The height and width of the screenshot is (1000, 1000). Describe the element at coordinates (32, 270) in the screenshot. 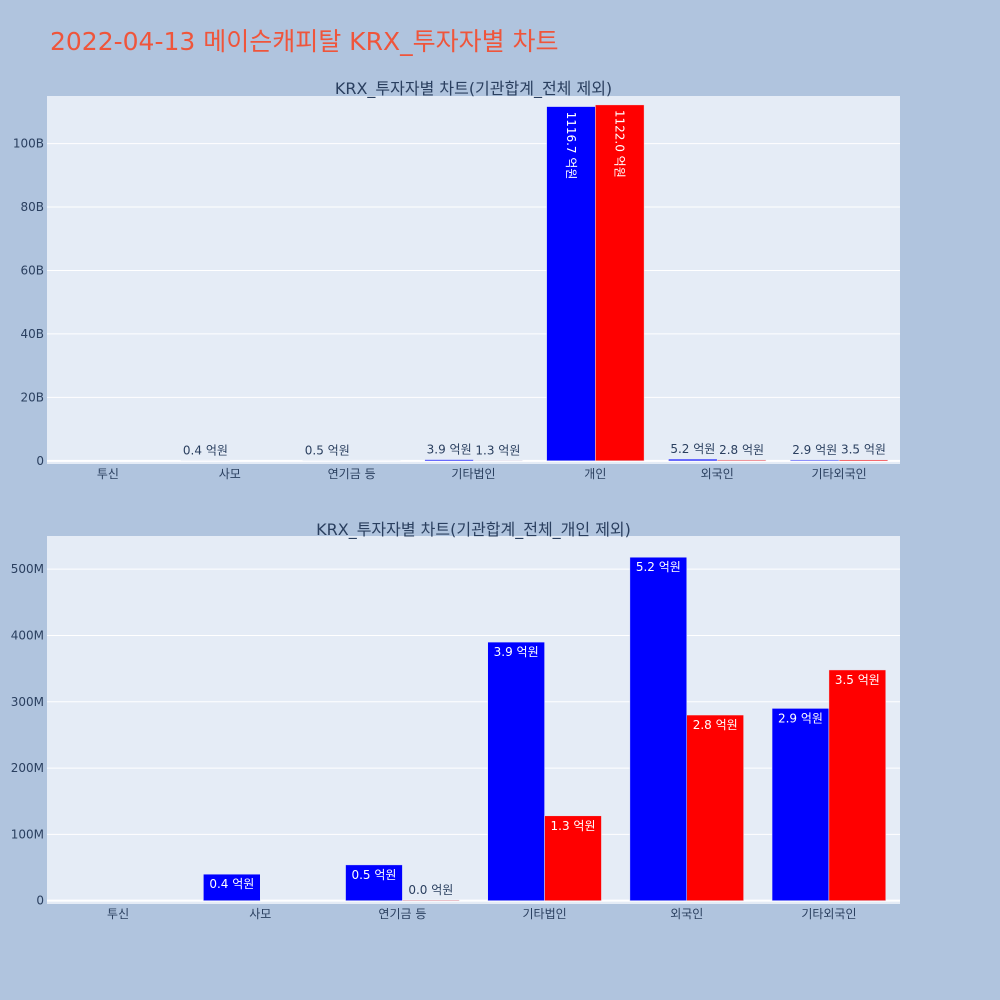

I see `y-tick-label-0-3: 60B` at that location.